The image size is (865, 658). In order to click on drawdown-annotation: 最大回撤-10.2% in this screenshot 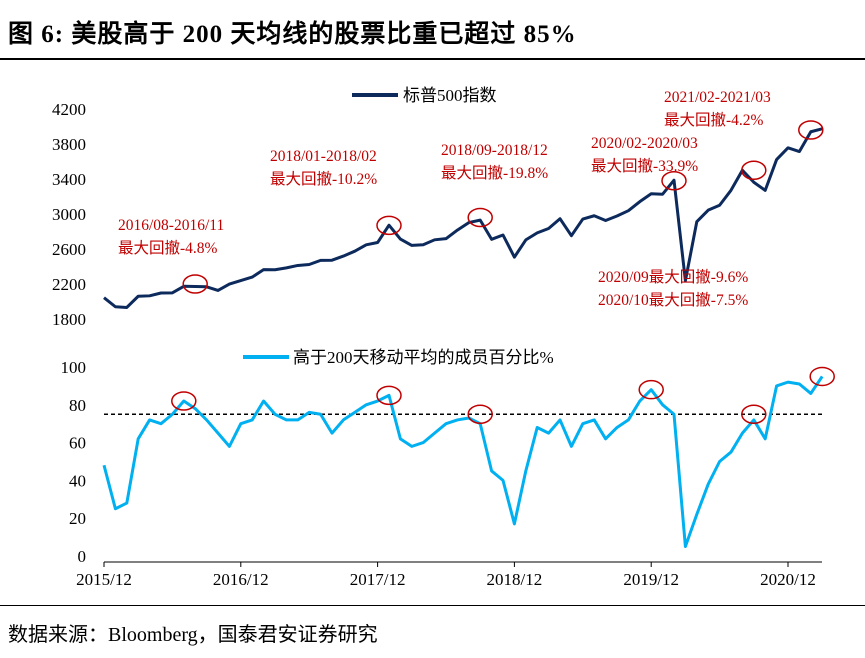, I will do `click(323, 179)`.